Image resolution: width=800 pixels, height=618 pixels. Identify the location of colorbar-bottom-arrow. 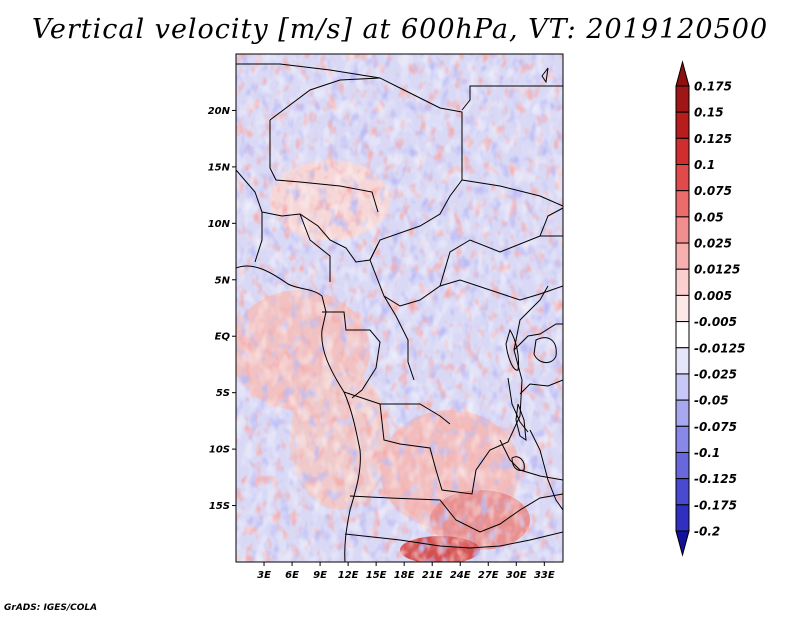
(682, 543).